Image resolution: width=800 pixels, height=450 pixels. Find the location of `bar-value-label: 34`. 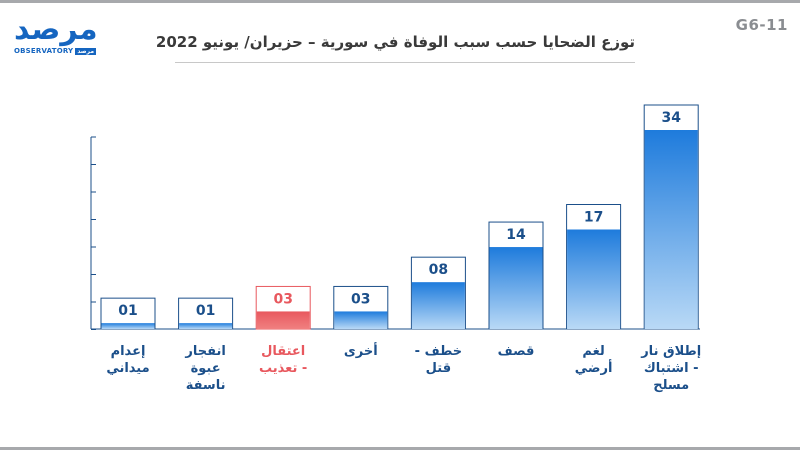

bar-value-label: 34 is located at coordinates (671, 118).